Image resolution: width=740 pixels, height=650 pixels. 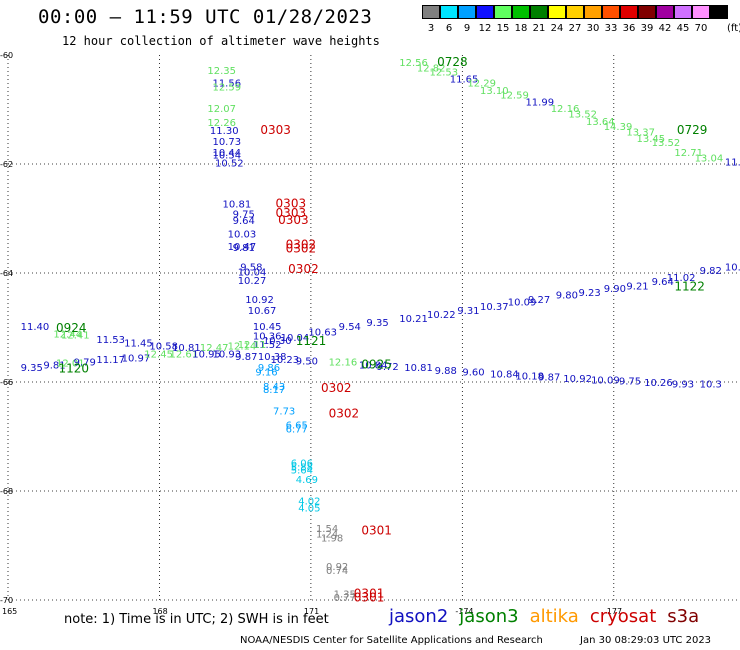 What do you see at coordinates (6, 273) in the screenshot?
I see `lat-tick-label: -64` at bounding box center [6, 273].